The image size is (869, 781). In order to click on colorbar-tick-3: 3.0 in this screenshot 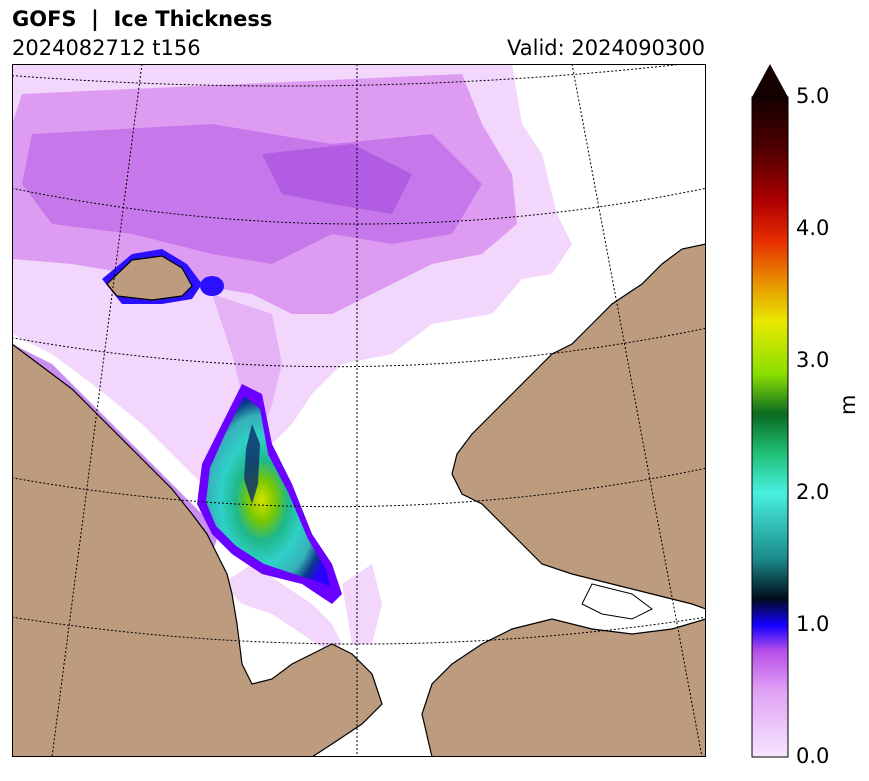, I will do `click(813, 360)`.